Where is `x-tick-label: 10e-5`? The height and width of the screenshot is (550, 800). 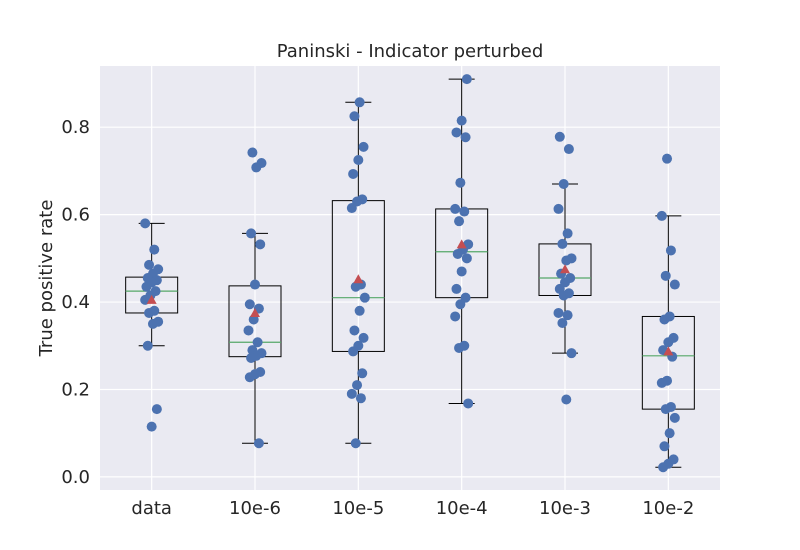
x-tick-label: 10e-5 is located at coordinates (358, 508).